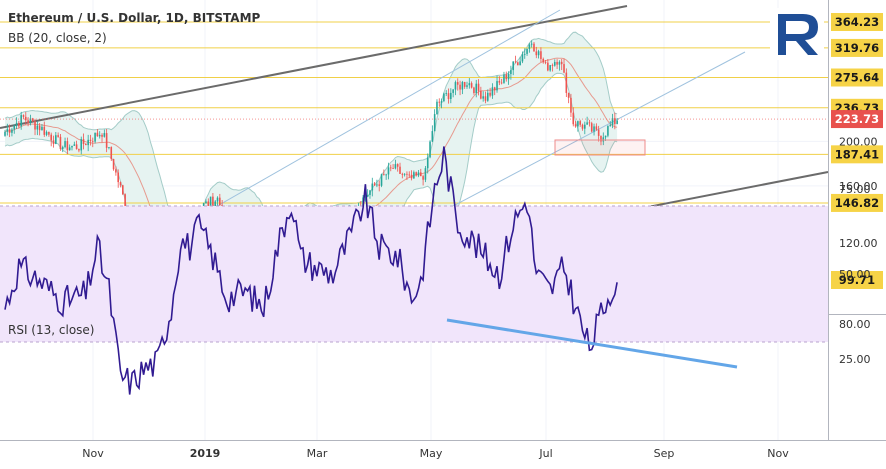 This screenshot has width=886, height=469. Describe the element at coordinates (57, 38) in the screenshot. I see `bb-indicator-label: BB (20, close, 2)` at that location.